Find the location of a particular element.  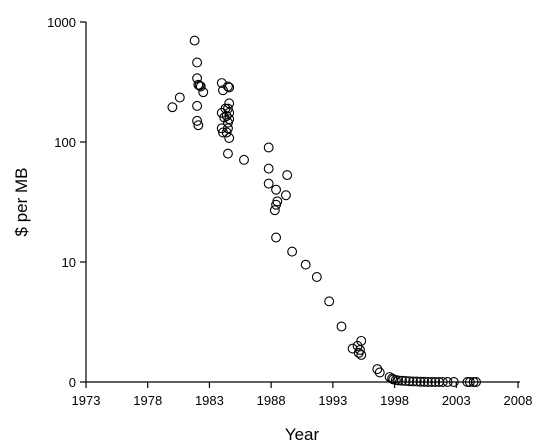

x-tick-label: 1978 is located at coordinates (147, 400).